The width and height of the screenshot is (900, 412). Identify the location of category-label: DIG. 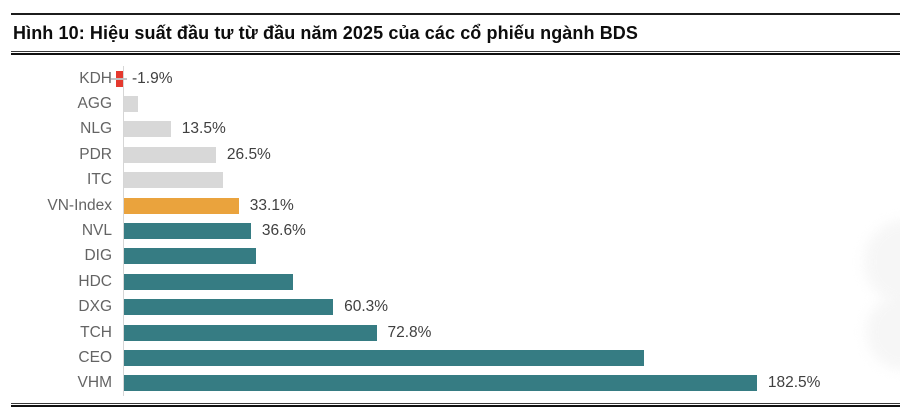
(98, 256).